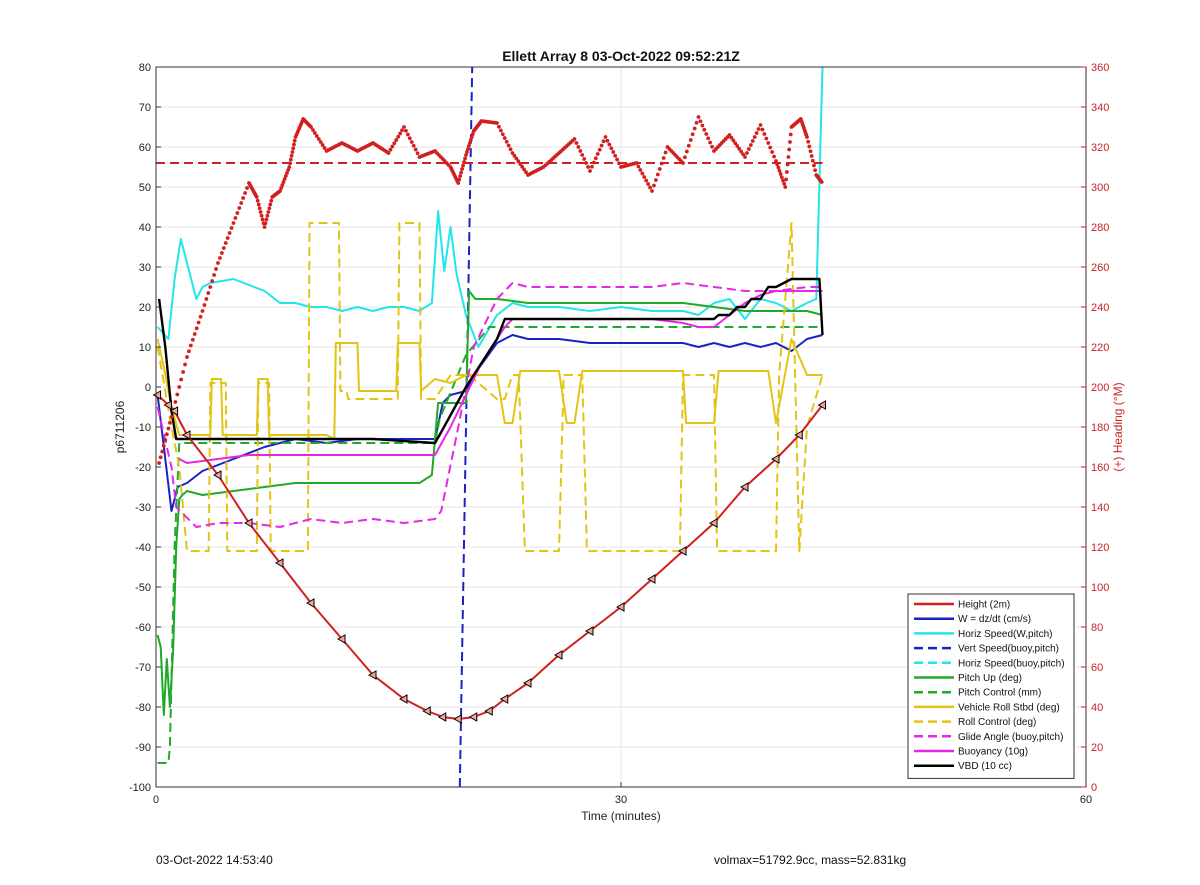 The width and height of the screenshot is (1200, 885). Describe the element at coordinates (1094, 788) in the screenshot. I see `y2-tick-label: 0` at that location.